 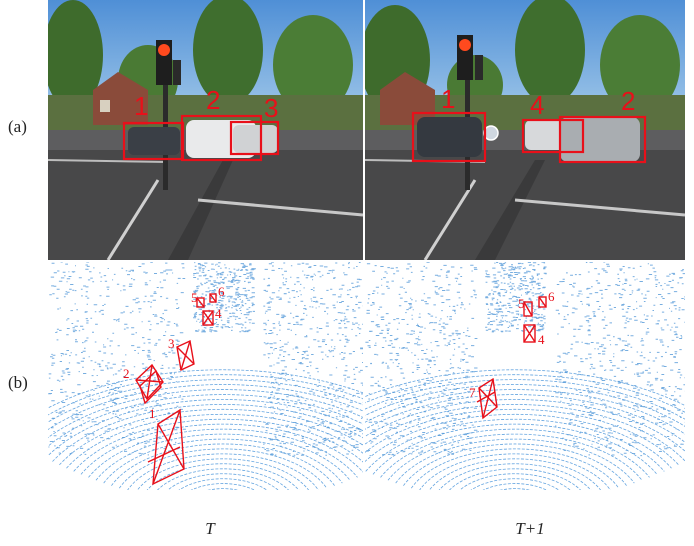 I want to click on 3d-box-3, so click(x=185, y=355).